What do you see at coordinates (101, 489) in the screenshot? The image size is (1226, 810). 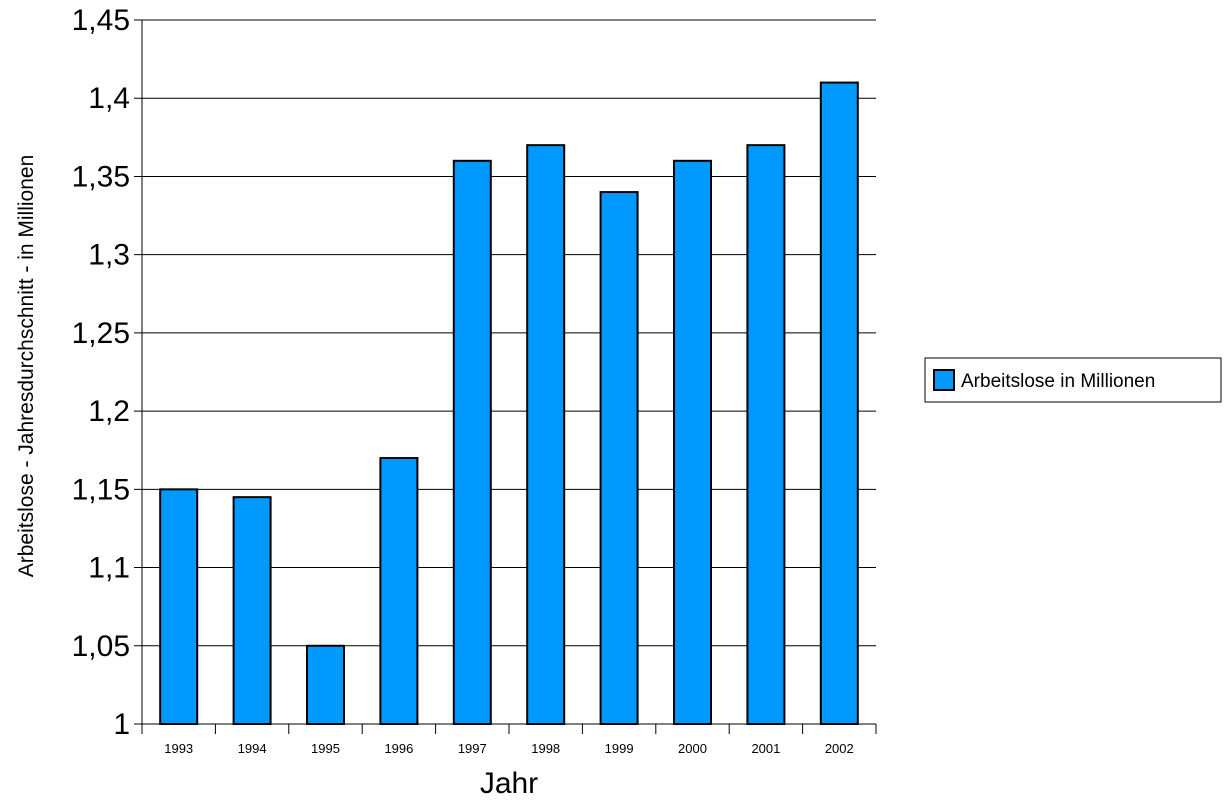 I see `y-tick-label: 1,15` at bounding box center [101, 489].